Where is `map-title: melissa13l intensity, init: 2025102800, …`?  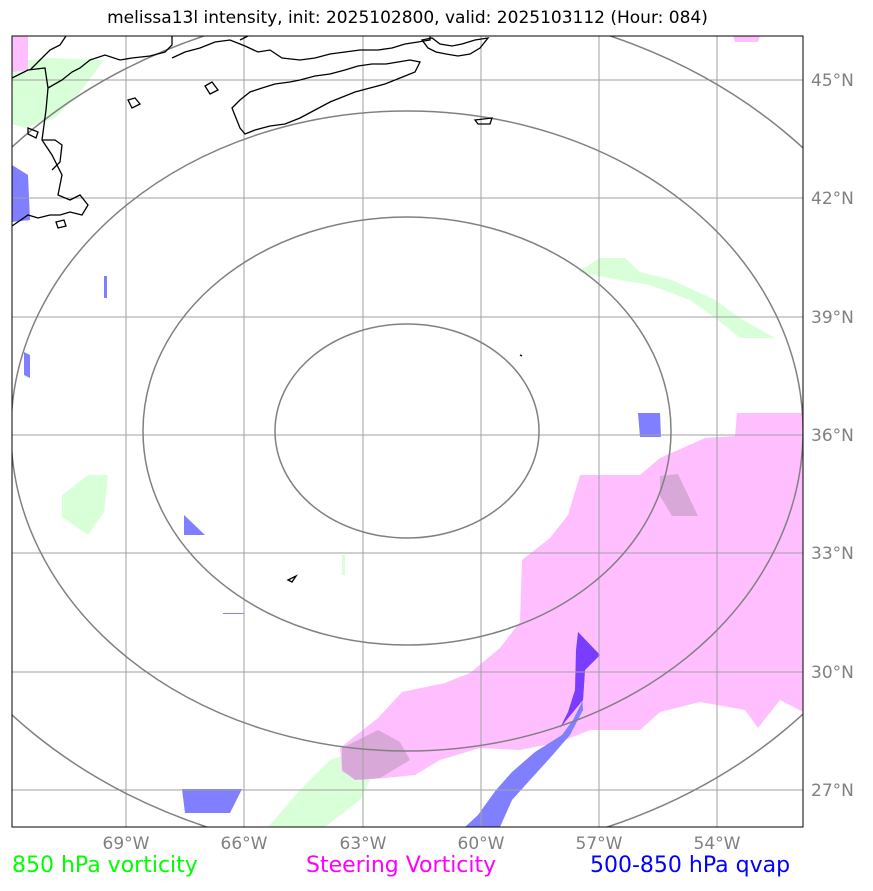
map-title: melissa13l intensity, init: 2025102800, … is located at coordinates (407, 18).